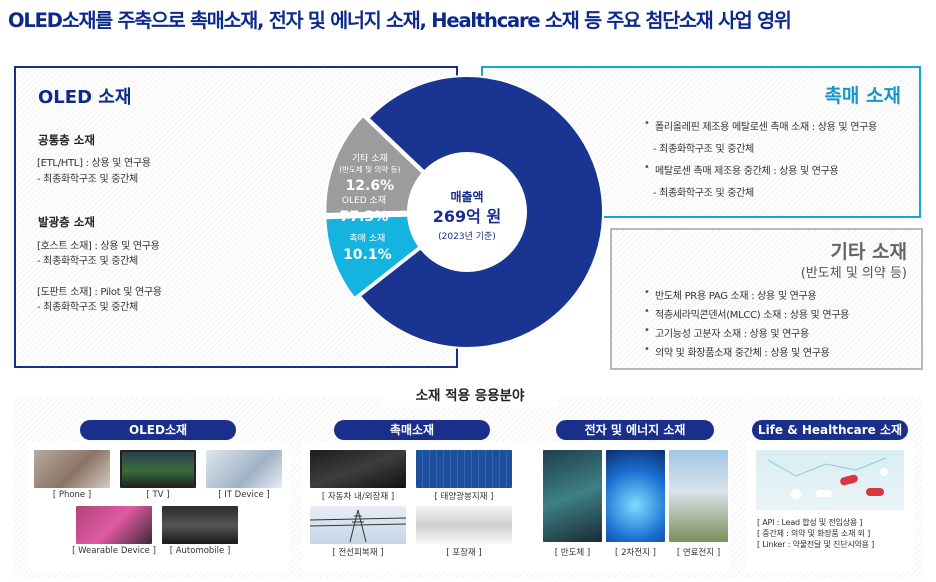 Image resolution: width=936 pixels, height=582 pixels. I want to click on emission-layer-line: [도판트 소재] : Pilot 및 연구용, so click(99, 292).